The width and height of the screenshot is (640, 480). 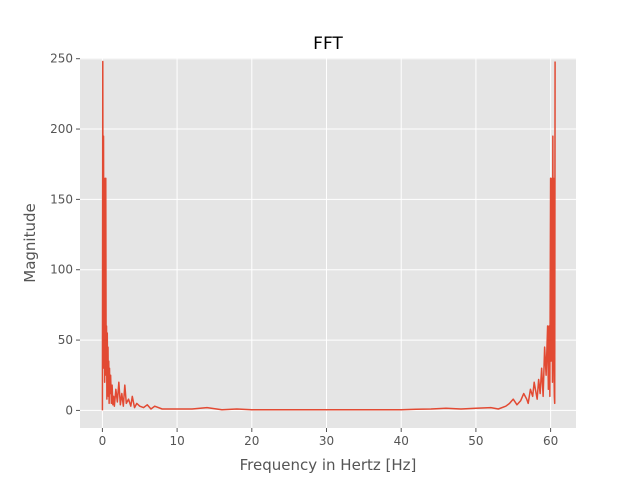 I want to click on chart-title: FFT, so click(x=328, y=44).